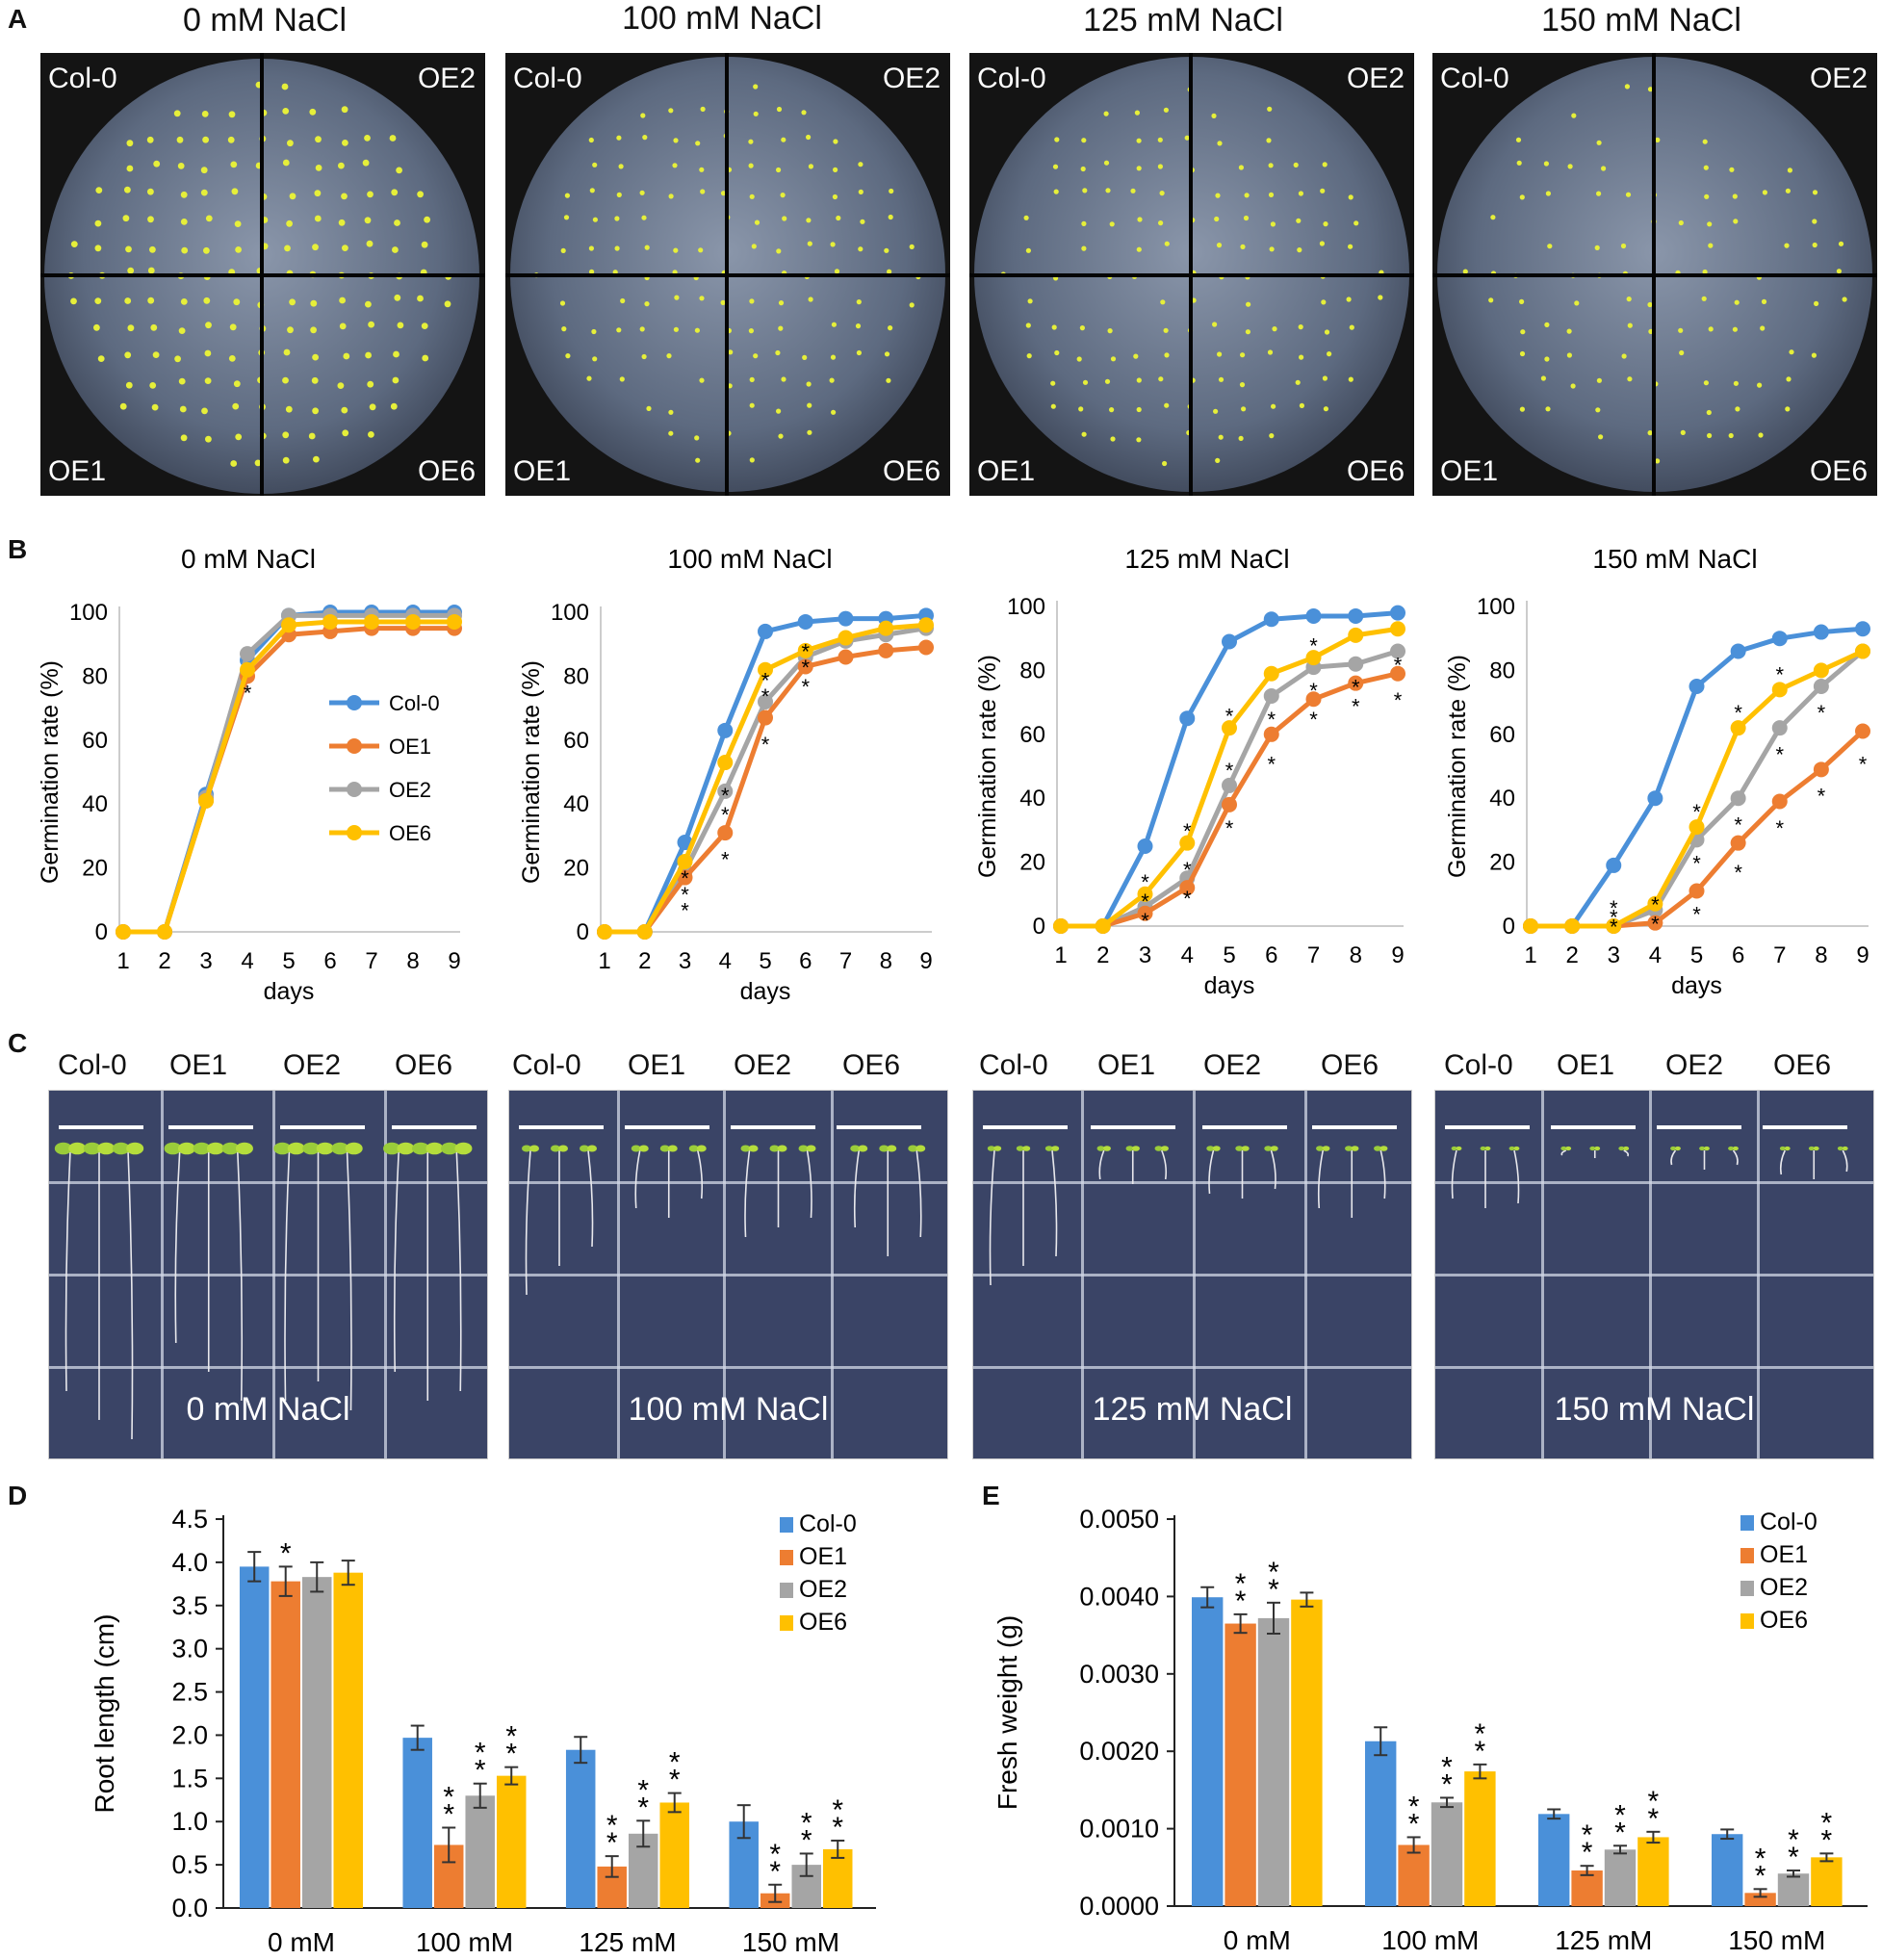  What do you see at coordinates (1032, 799) in the screenshot?
I see `y-tick-label: 40` at bounding box center [1032, 799].